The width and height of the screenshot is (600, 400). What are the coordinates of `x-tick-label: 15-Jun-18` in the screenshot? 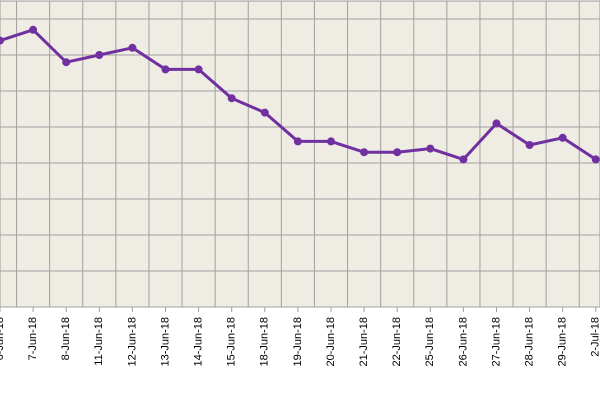 It's located at (232, 342).